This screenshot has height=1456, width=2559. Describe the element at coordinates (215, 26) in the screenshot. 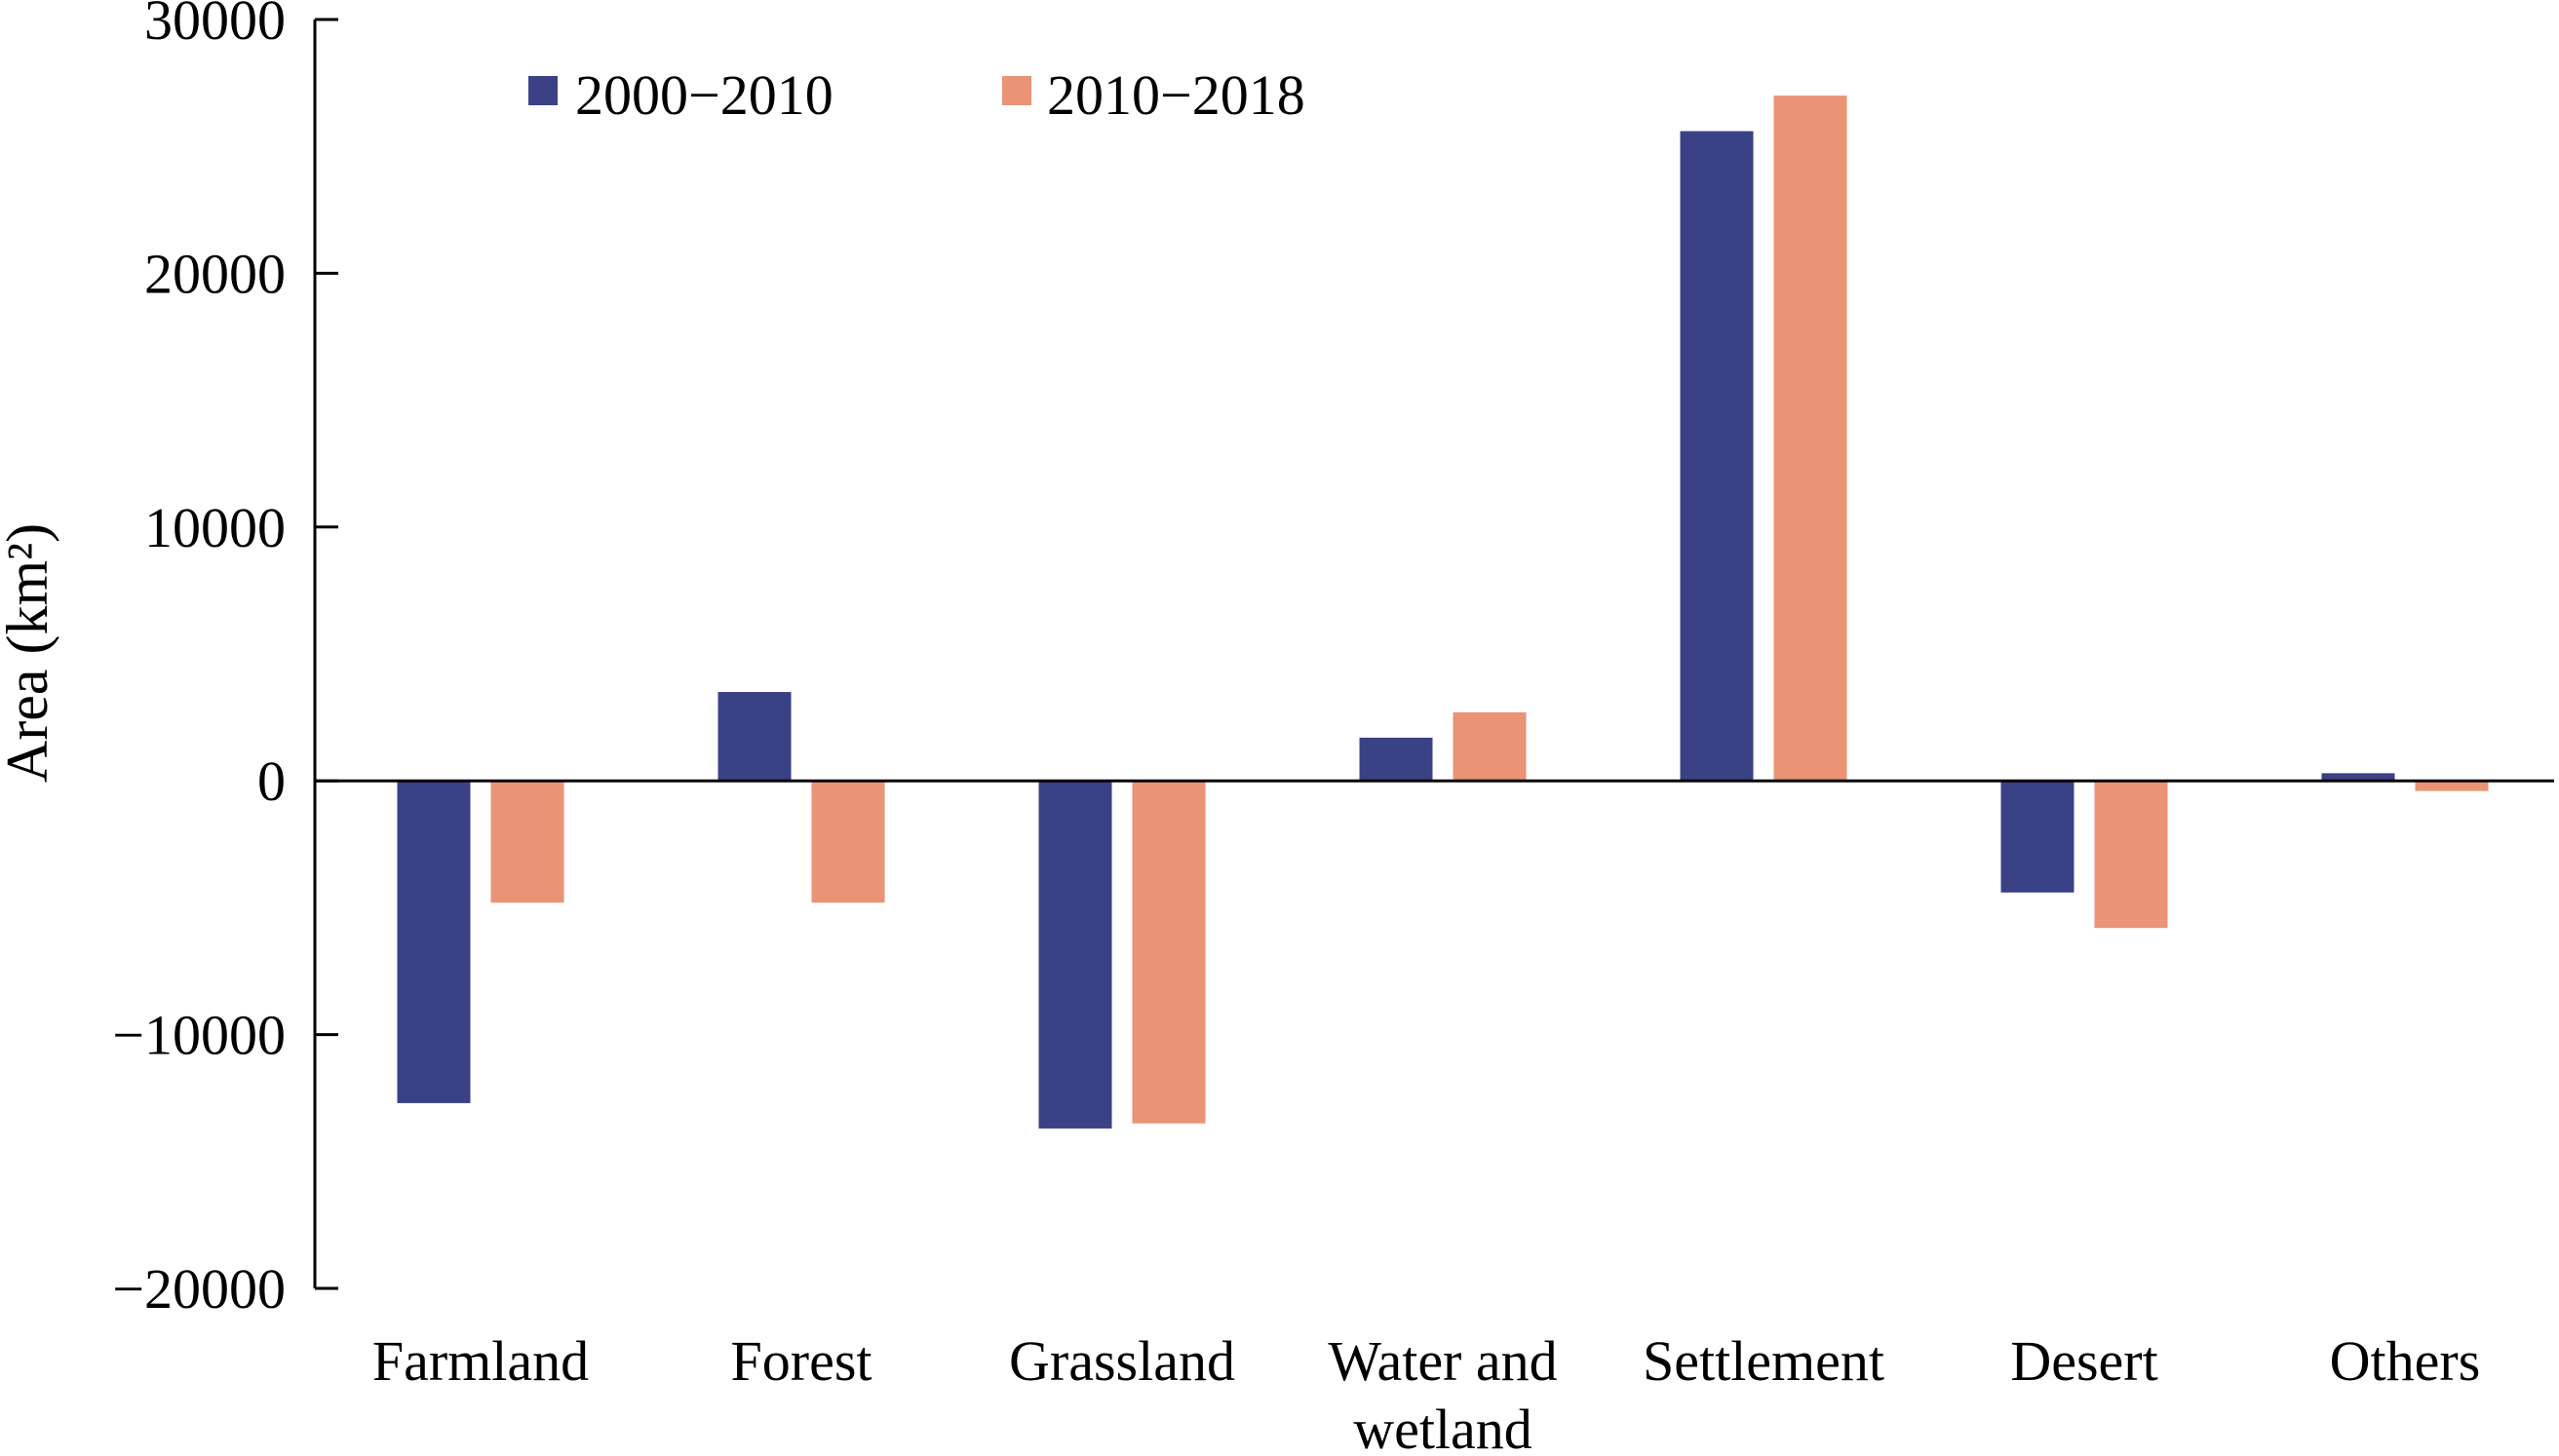

I see `y-tick-label: 30000` at that location.